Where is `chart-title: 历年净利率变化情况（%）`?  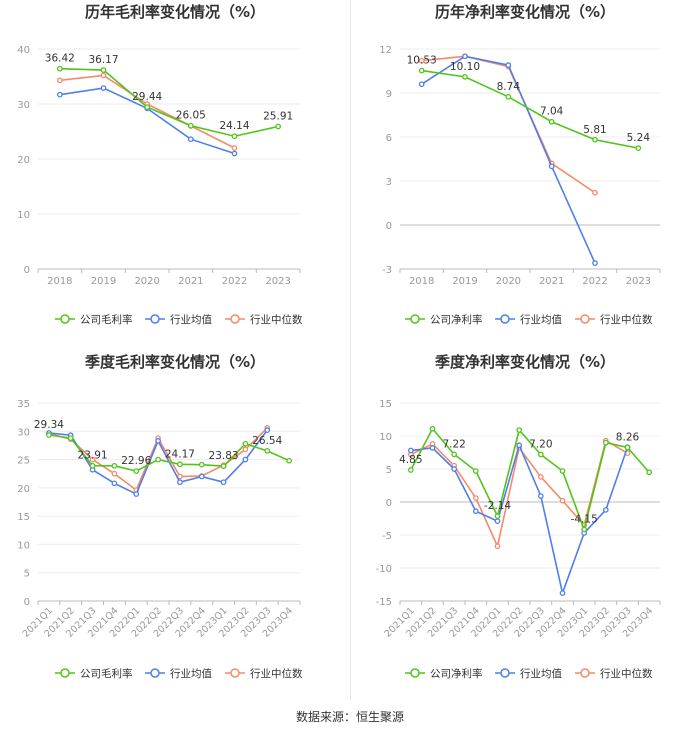 chart-title: 历年净利率变化情况（%） is located at coordinates (525, 12).